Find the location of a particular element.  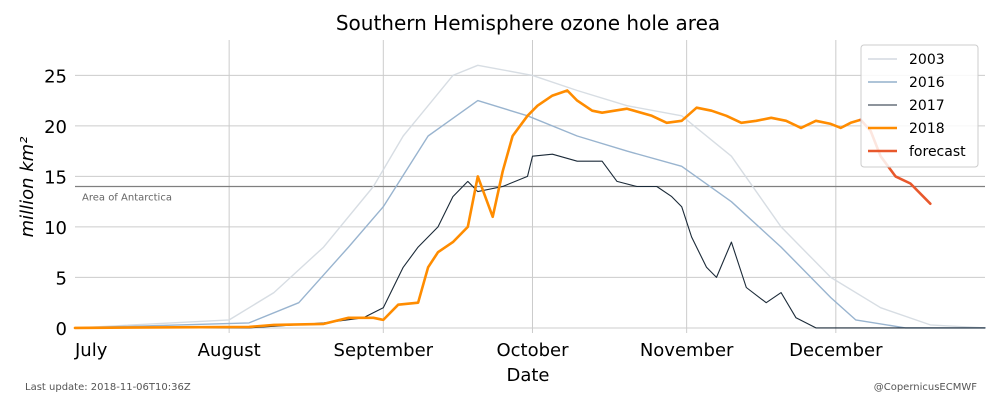

legend-box is located at coordinates (919, 106).